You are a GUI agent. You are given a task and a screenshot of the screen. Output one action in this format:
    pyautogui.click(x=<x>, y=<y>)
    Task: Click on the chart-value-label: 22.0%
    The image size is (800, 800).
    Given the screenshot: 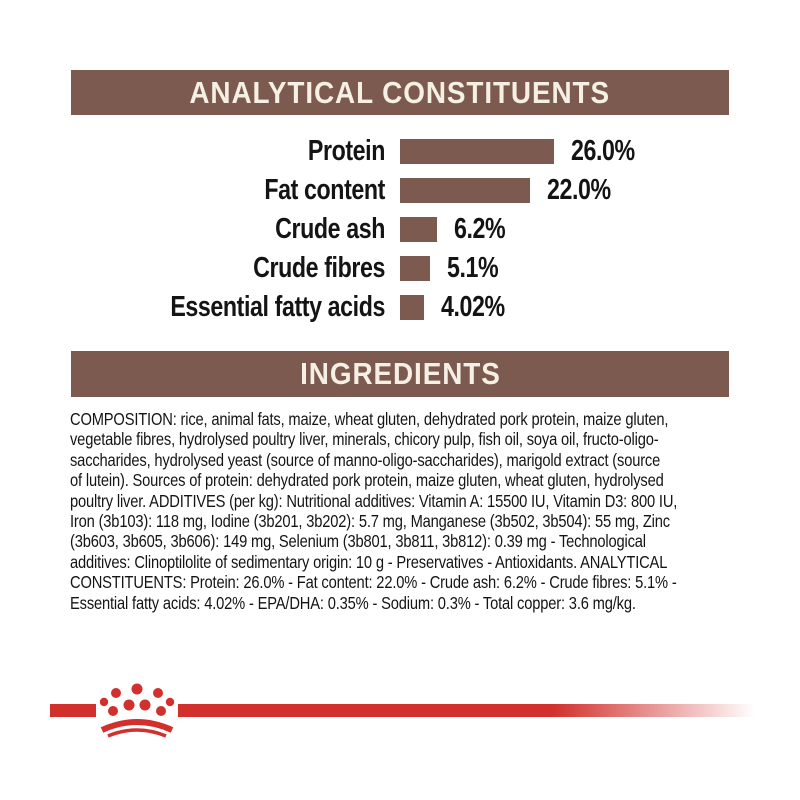 What is the action you would take?
    pyautogui.click(x=579, y=190)
    